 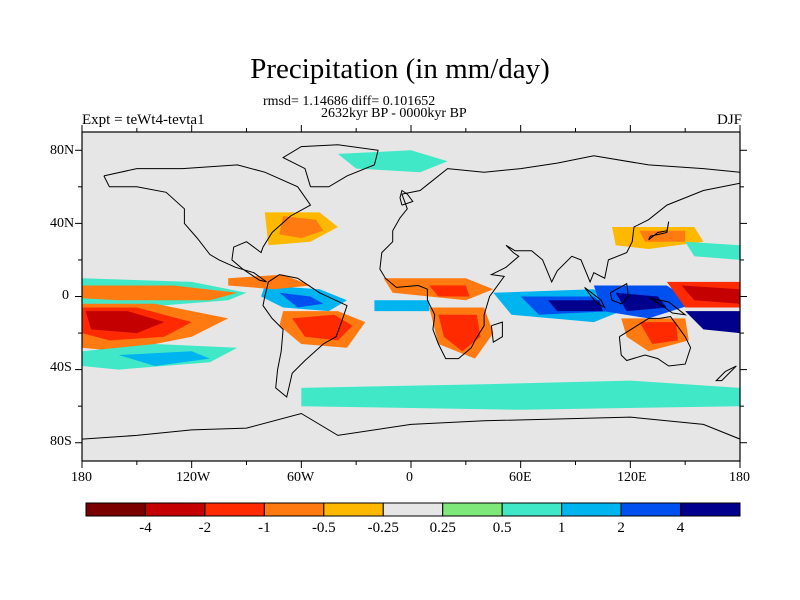 I want to click on gulf-wet, so click(x=402, y=306).